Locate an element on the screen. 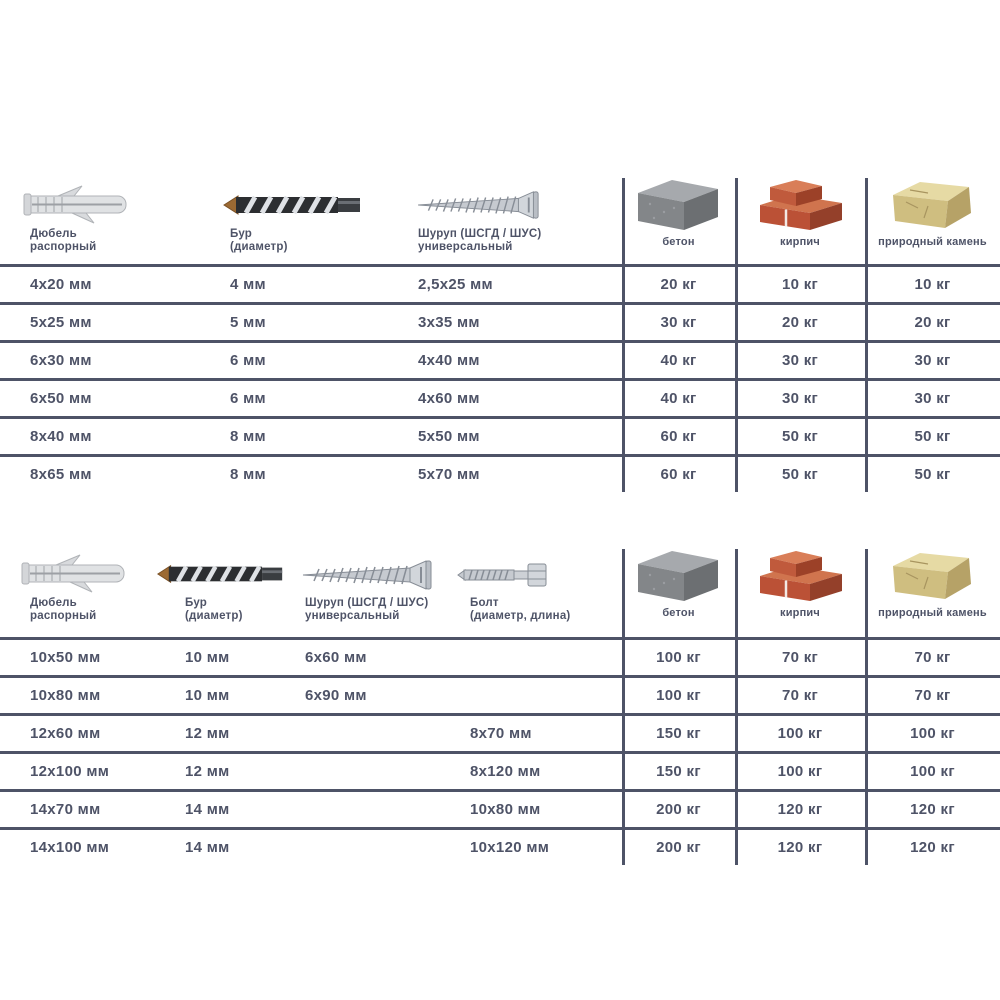  load-brick-cell: 120 кг is located at coordinates (800, 809).